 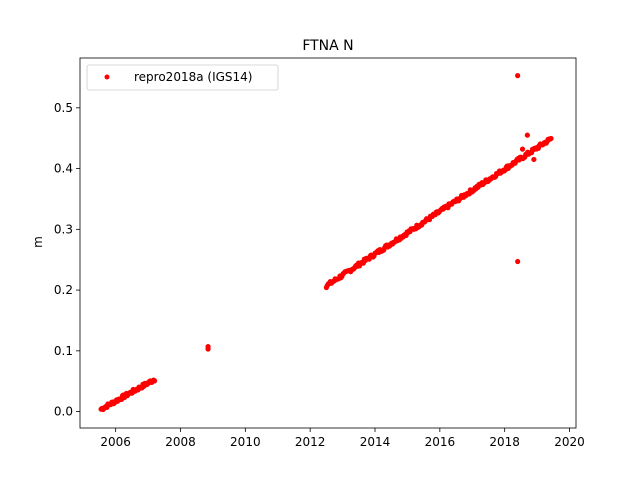 I want to click on x-tick-label: 2016, so click(x=440, y=442).